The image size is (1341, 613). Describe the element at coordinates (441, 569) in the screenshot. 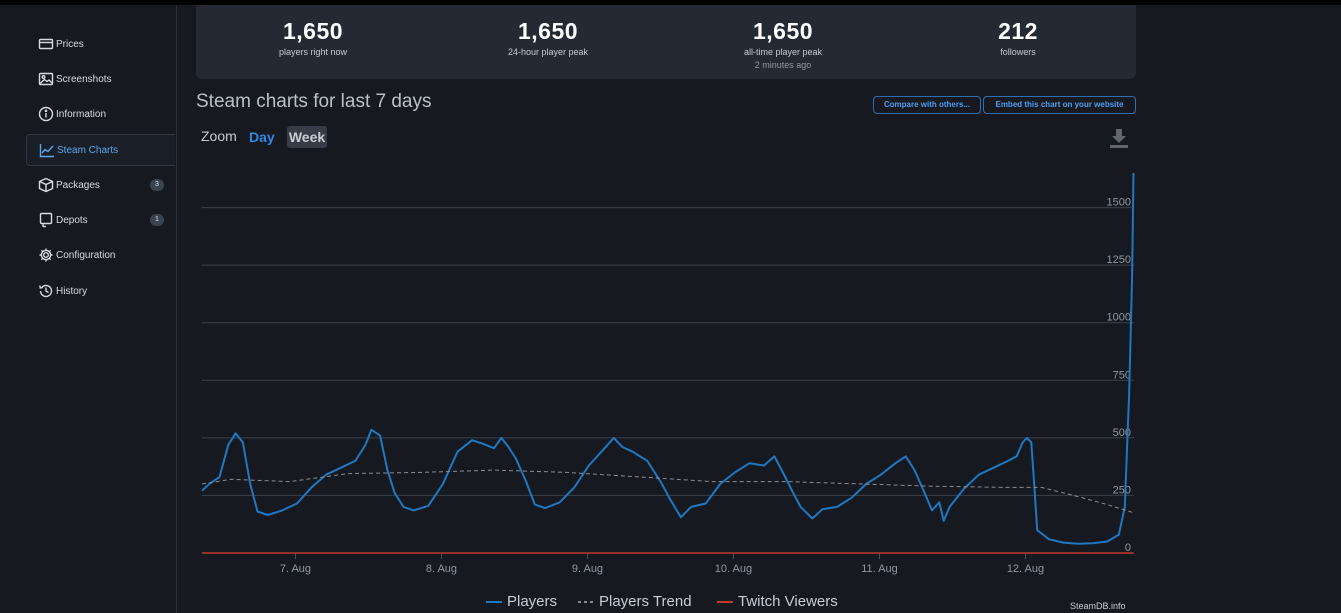

I see `x-tick-label: 8. Aug` at that location.